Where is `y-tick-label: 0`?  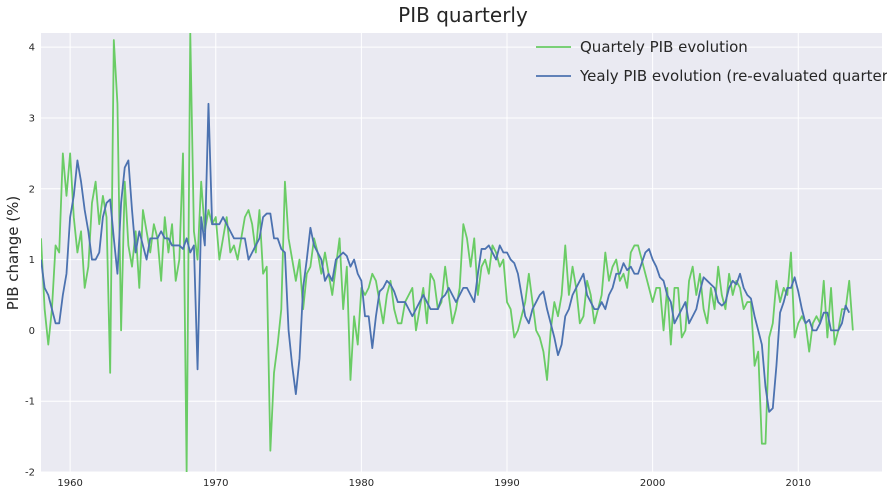 y-tick-label: 0 is located at coordinates (32, 331).